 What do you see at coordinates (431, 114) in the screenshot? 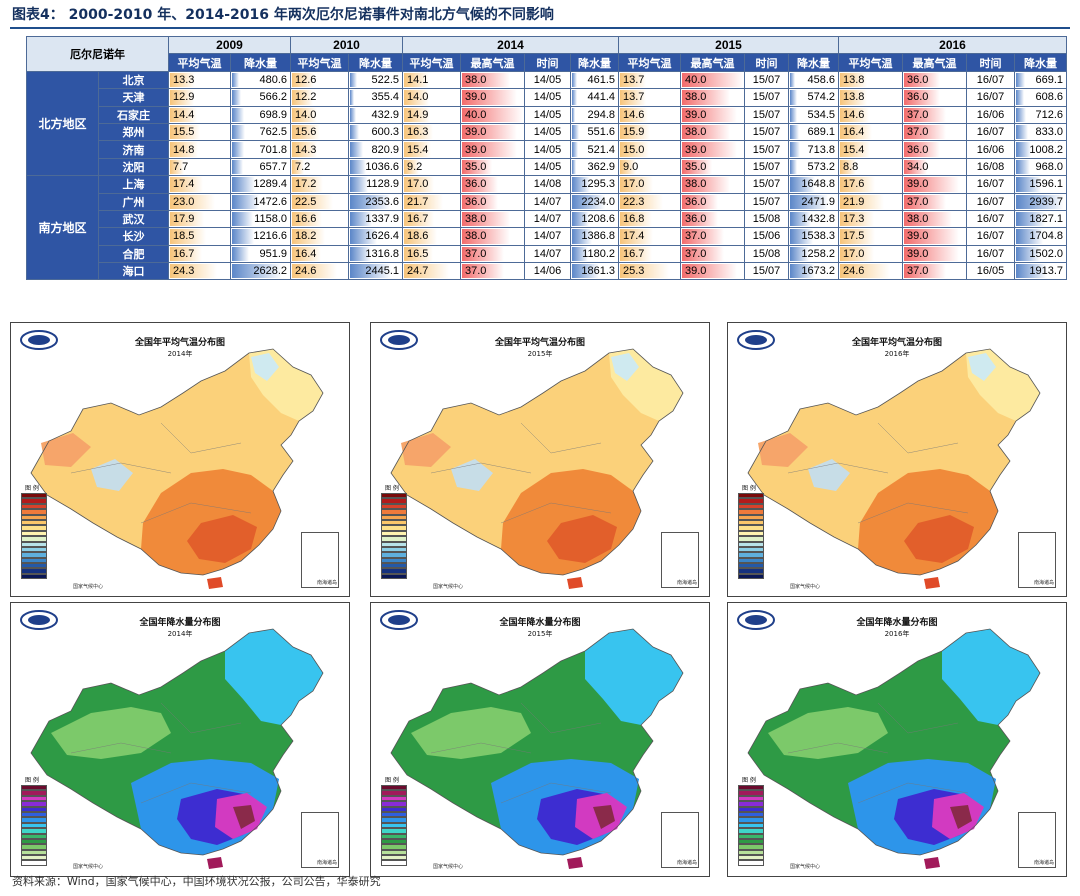
I see `avg-temp-cell: 14.9` at bounding box center [431, 114].